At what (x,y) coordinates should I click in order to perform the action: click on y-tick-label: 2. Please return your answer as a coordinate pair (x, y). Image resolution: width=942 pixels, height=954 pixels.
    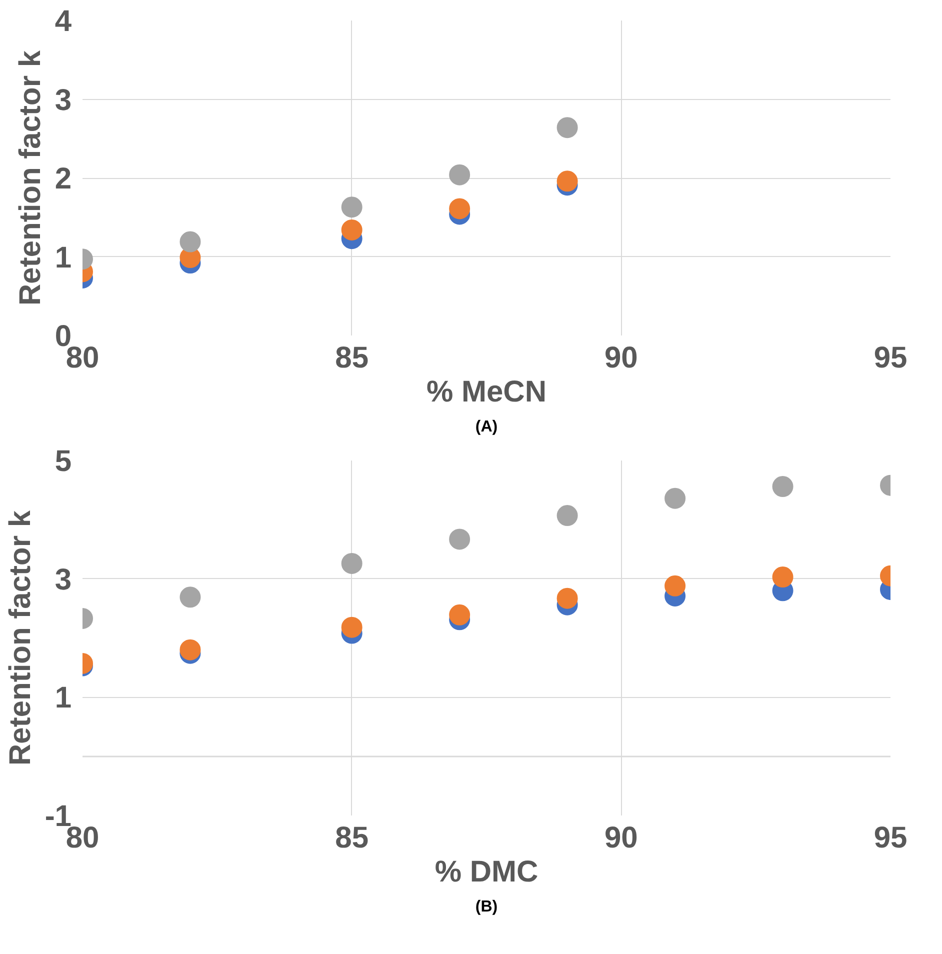
    Looking at the image, I should click on (63, 179).